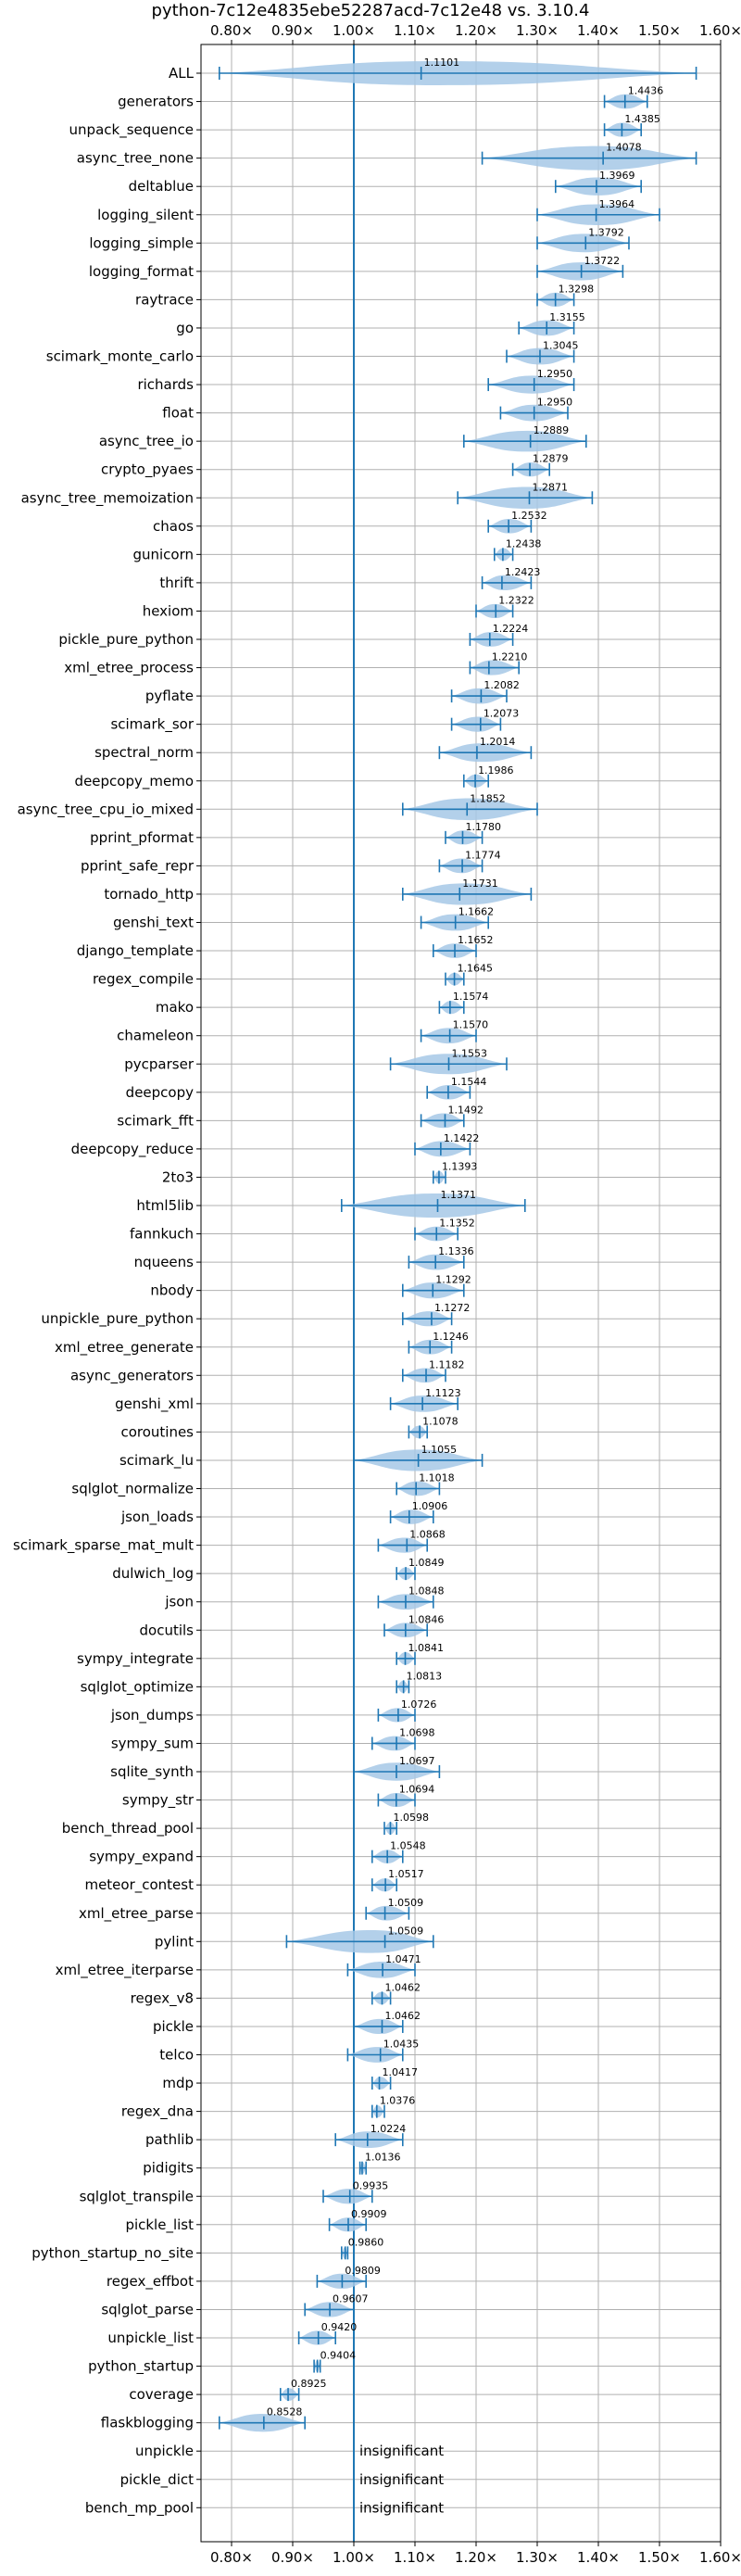  I want to click on benchmark-label: scimark_fft, so click(155, 1121).